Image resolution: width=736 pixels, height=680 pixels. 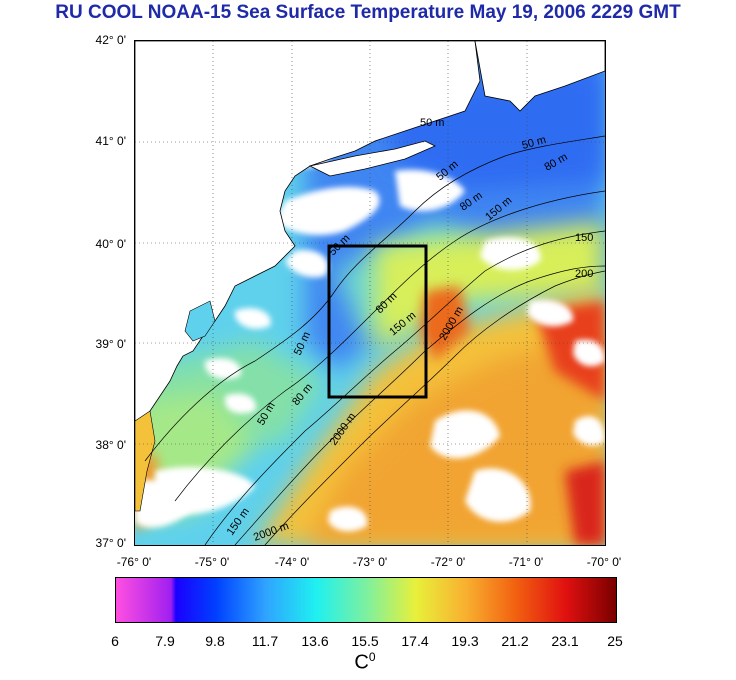 I want to click on colorbar-gradient, so click(x=366, y=600).